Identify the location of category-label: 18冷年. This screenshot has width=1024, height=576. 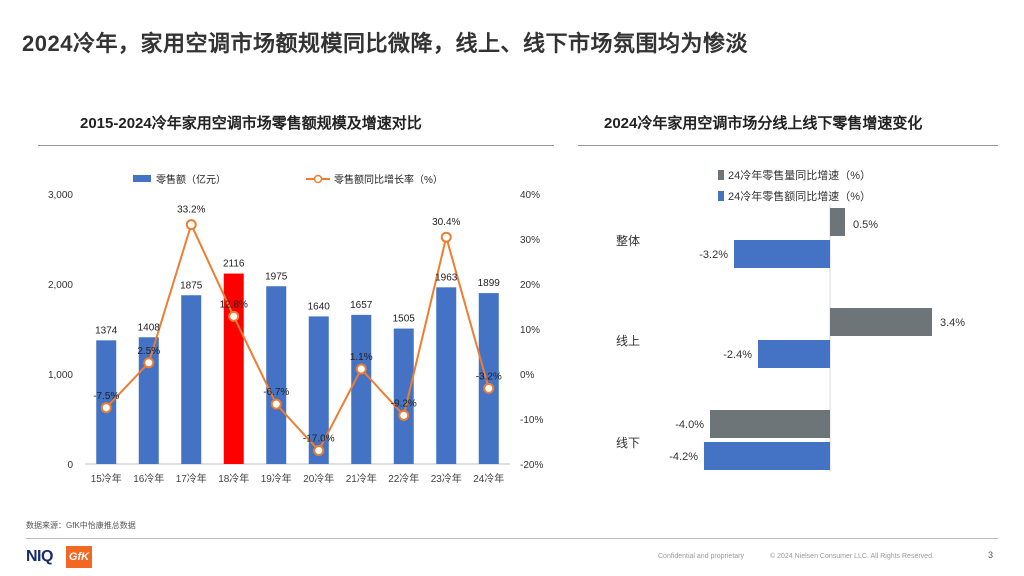
(233, 478).